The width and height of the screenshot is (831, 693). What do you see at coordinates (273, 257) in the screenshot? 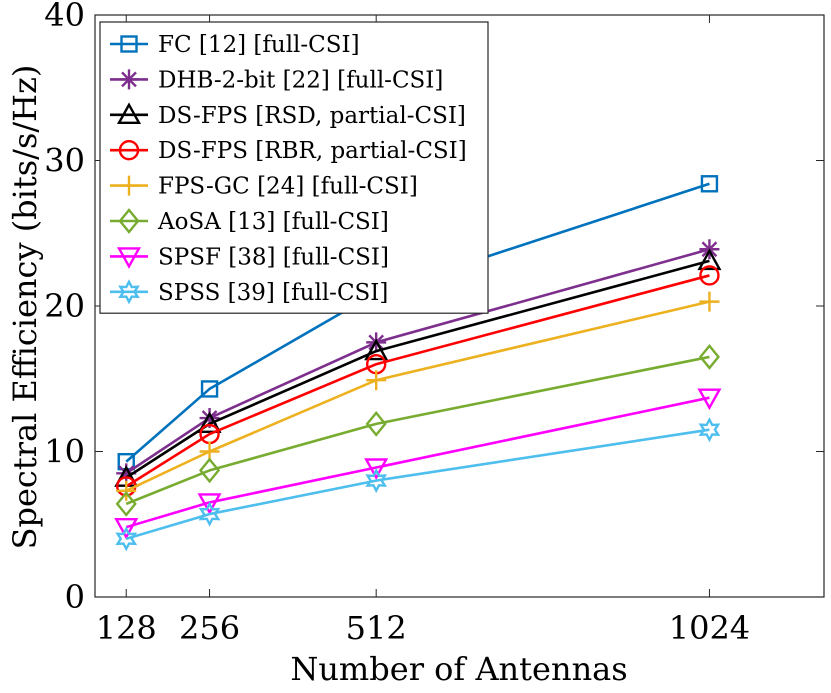
I see `legend-label: SPSF [38] [full-CSI]` at bounding box center [273, 257].